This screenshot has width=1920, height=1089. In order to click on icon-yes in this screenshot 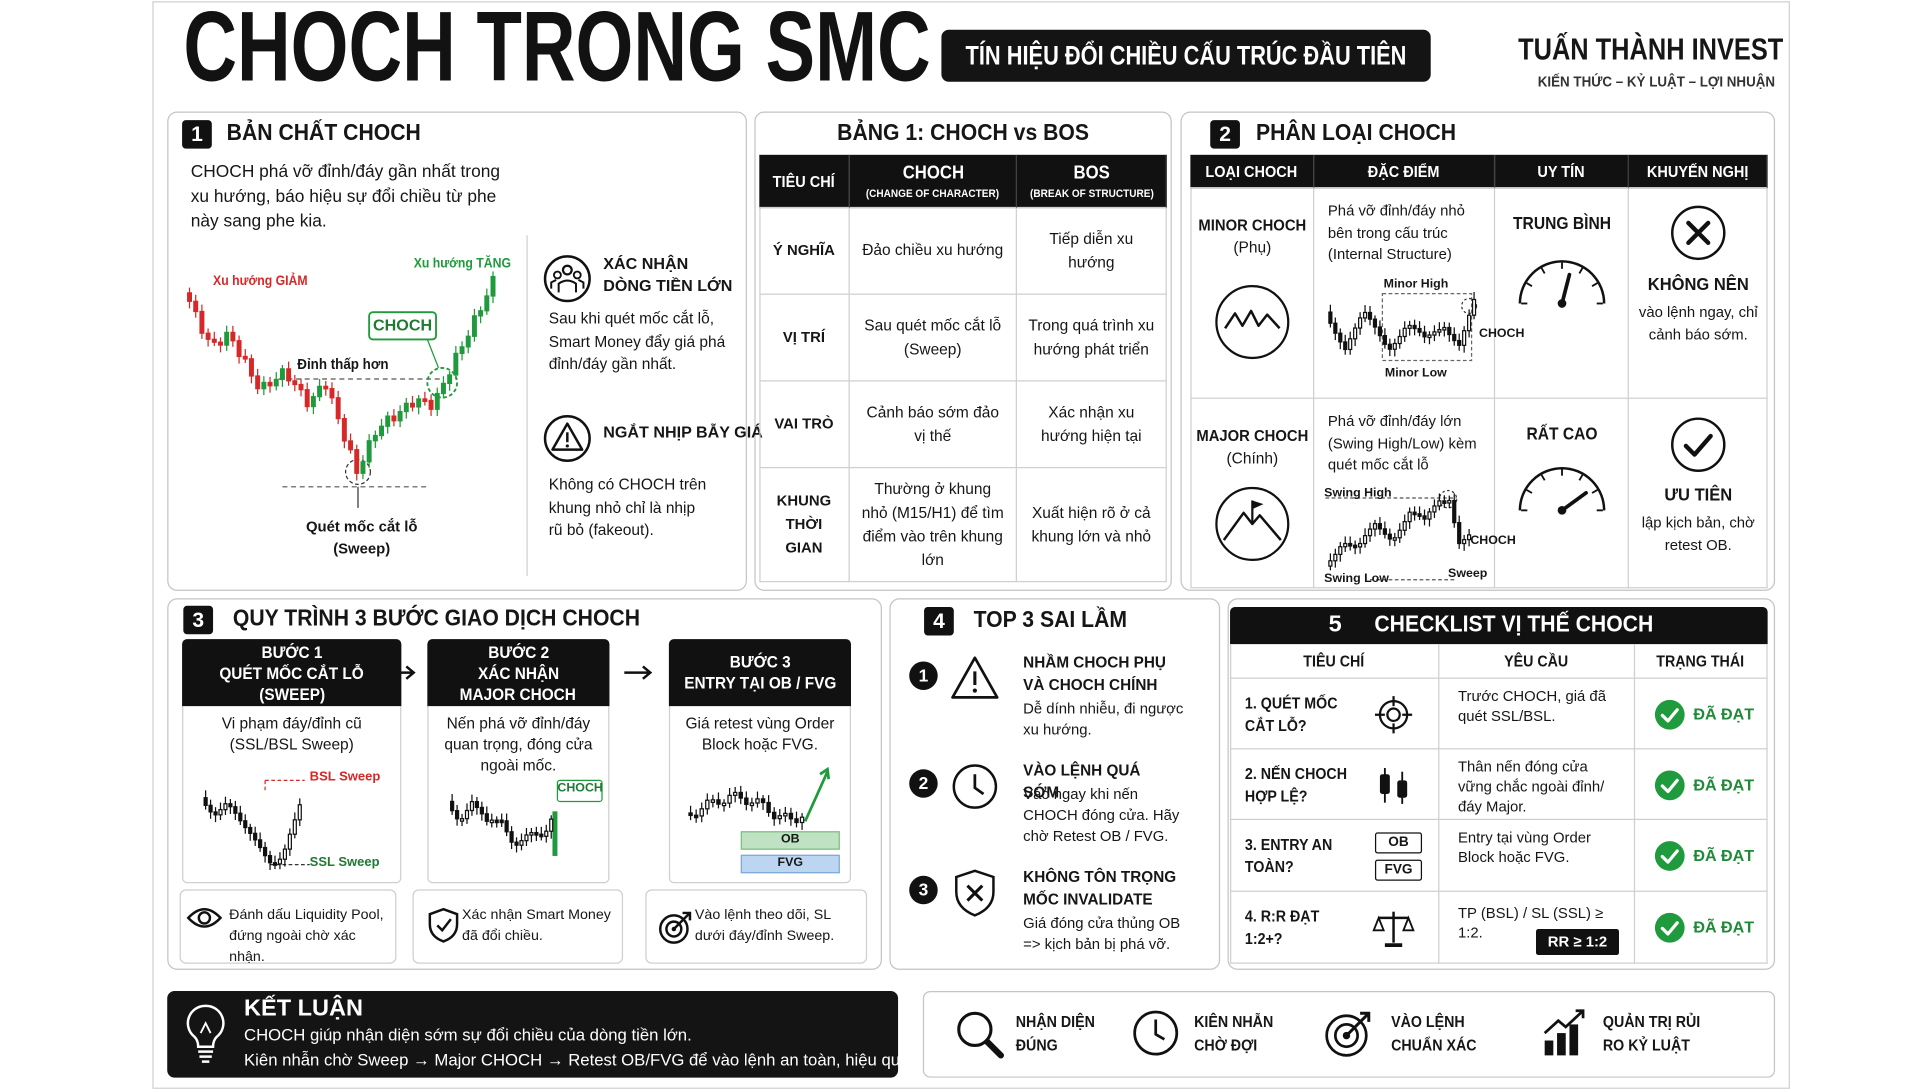, I will do `click(1698, 444)`.